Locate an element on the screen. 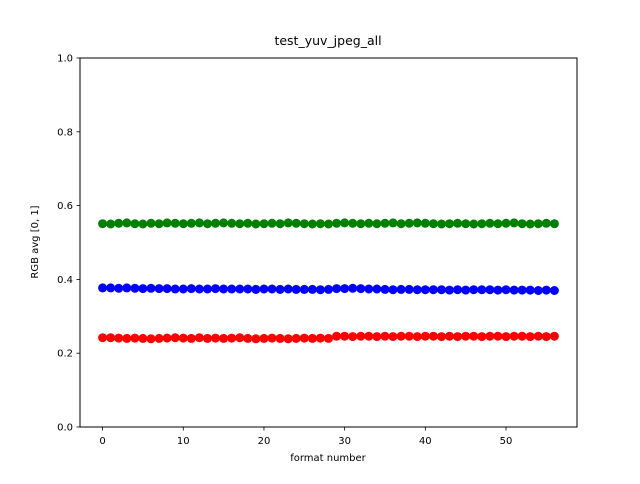 The height and width of the screenshot is (484, 640). y-axis-label: RGB avg [0, 1] is located at coordinates (35, 241).